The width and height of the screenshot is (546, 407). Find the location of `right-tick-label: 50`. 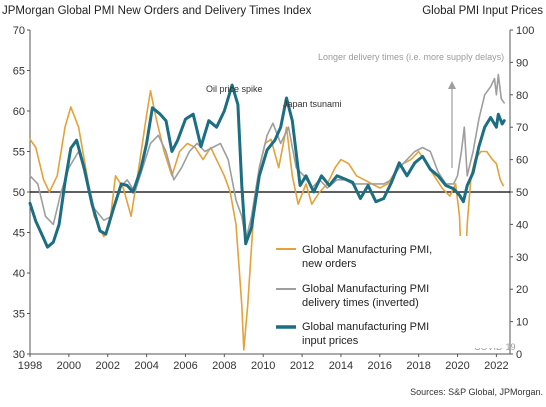

right-tick-label: 50 is located at coordinates (522, 193).